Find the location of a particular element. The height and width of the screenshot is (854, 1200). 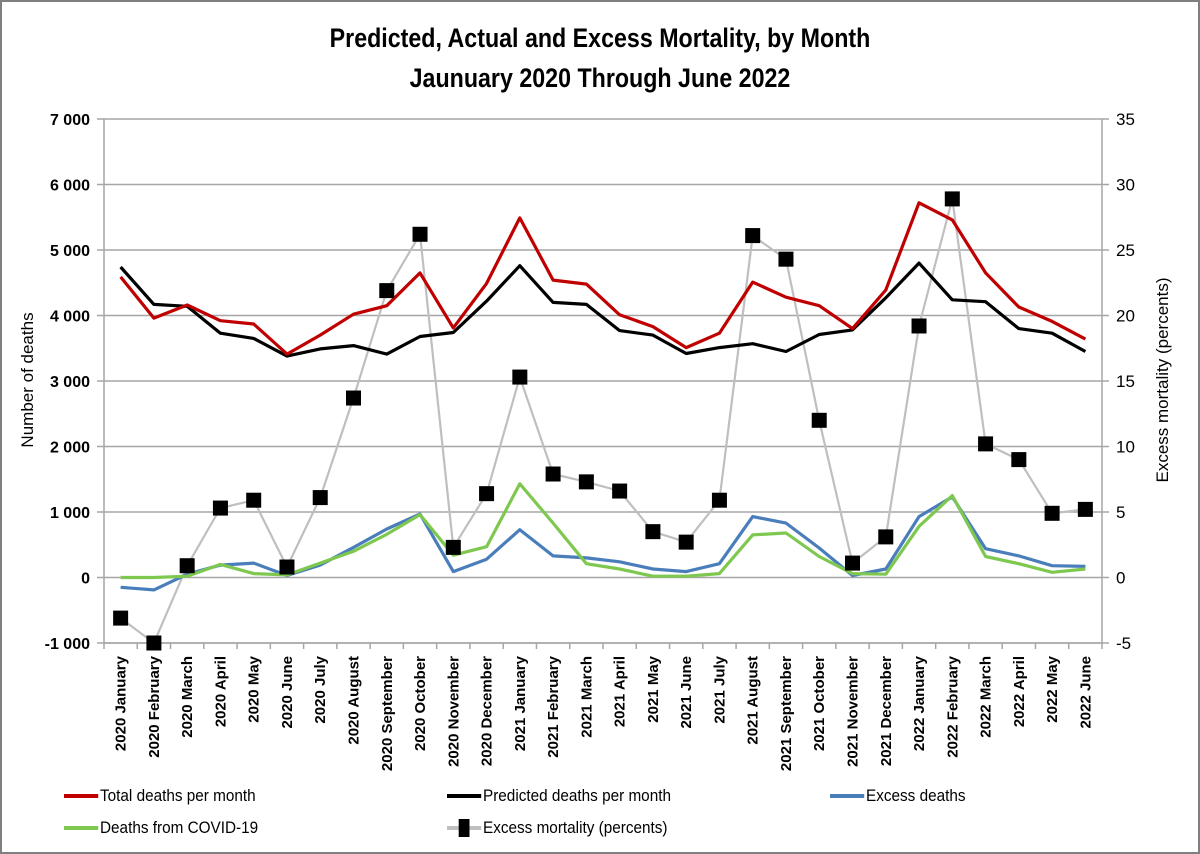

y2-tick-label: 5 is located at coordinates (1120, 512).